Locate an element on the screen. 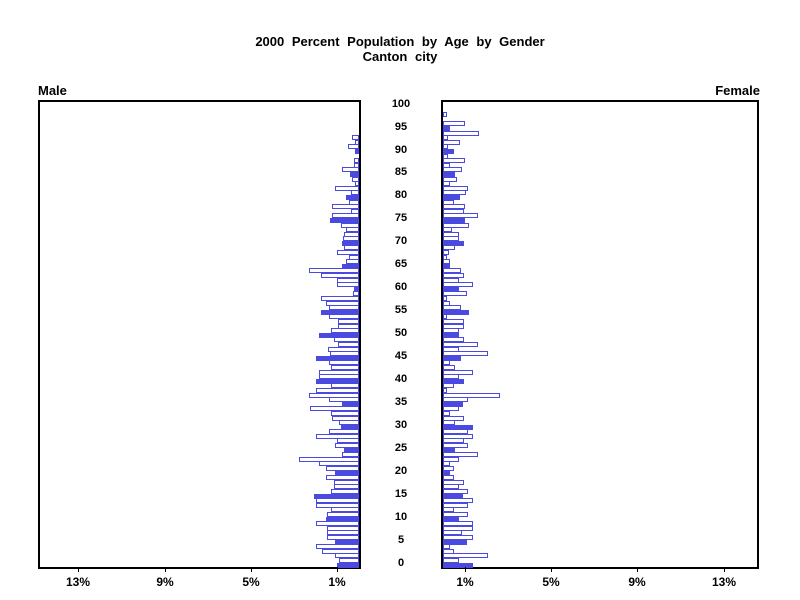 Image resolution: width=800 pixels, height=600 pixels. age-tick-label-15: 15 is located at coordinates (401, 494).